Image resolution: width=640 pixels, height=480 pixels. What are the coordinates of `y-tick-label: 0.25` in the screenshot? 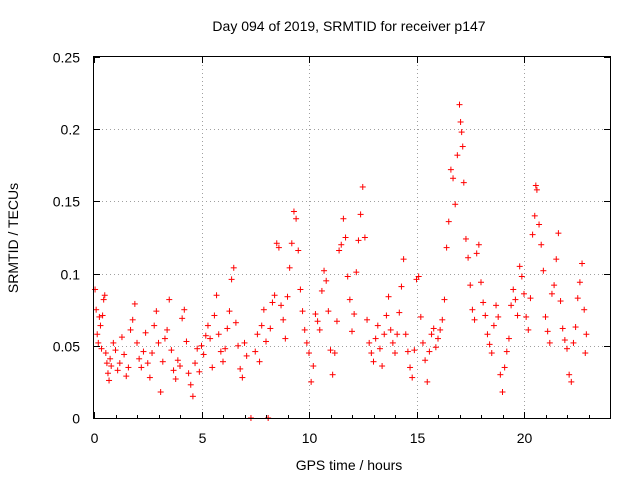 It's located at (66, 58).